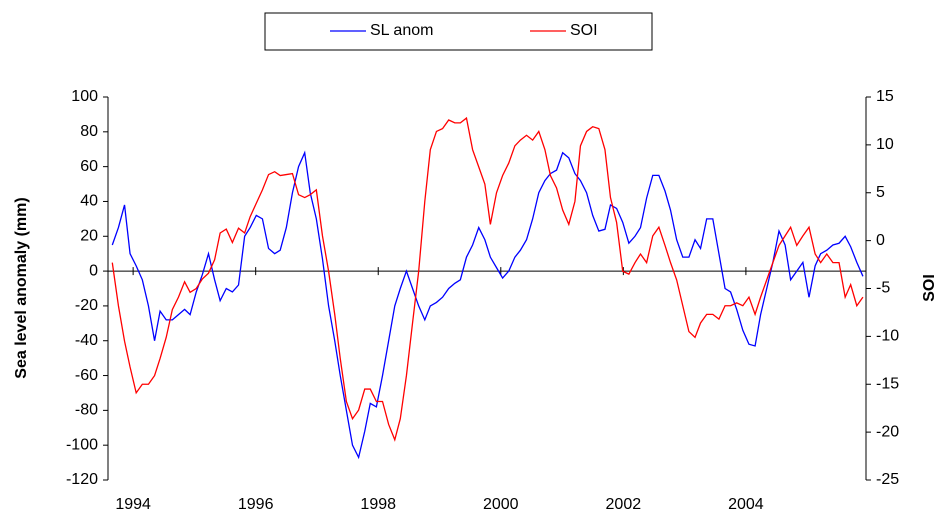 The image size is (950, 527). I want to click on y2-tick-label: -10, so click(887, 336).